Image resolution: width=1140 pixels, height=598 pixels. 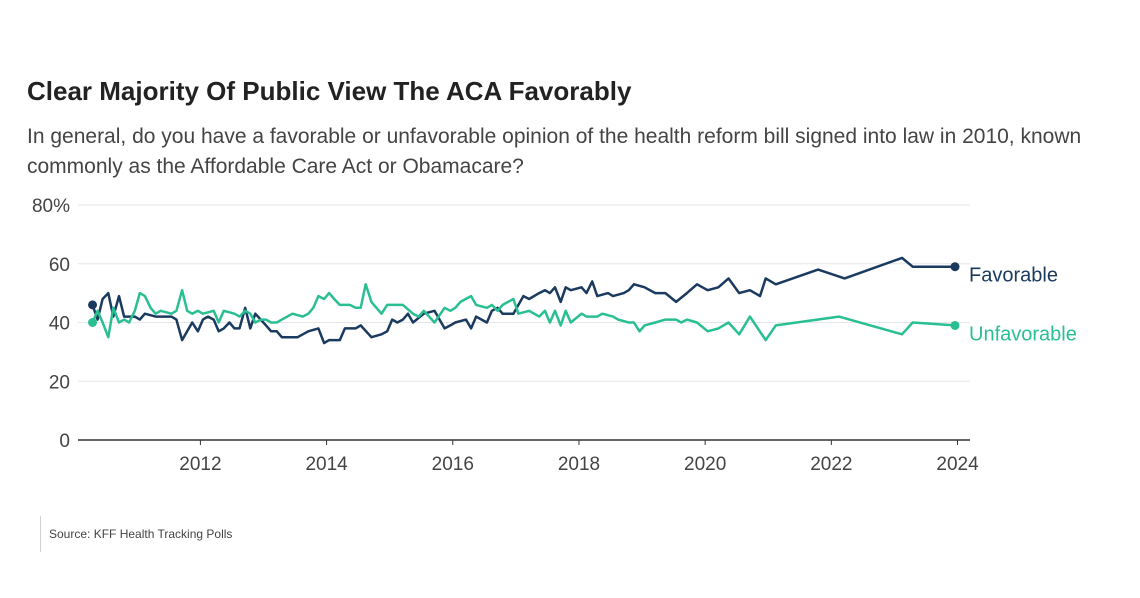 What do you see at coordinates (93, 322) in the screenshot?
I see `series-start-point-unfavorable` at bounding box center [93, 322].